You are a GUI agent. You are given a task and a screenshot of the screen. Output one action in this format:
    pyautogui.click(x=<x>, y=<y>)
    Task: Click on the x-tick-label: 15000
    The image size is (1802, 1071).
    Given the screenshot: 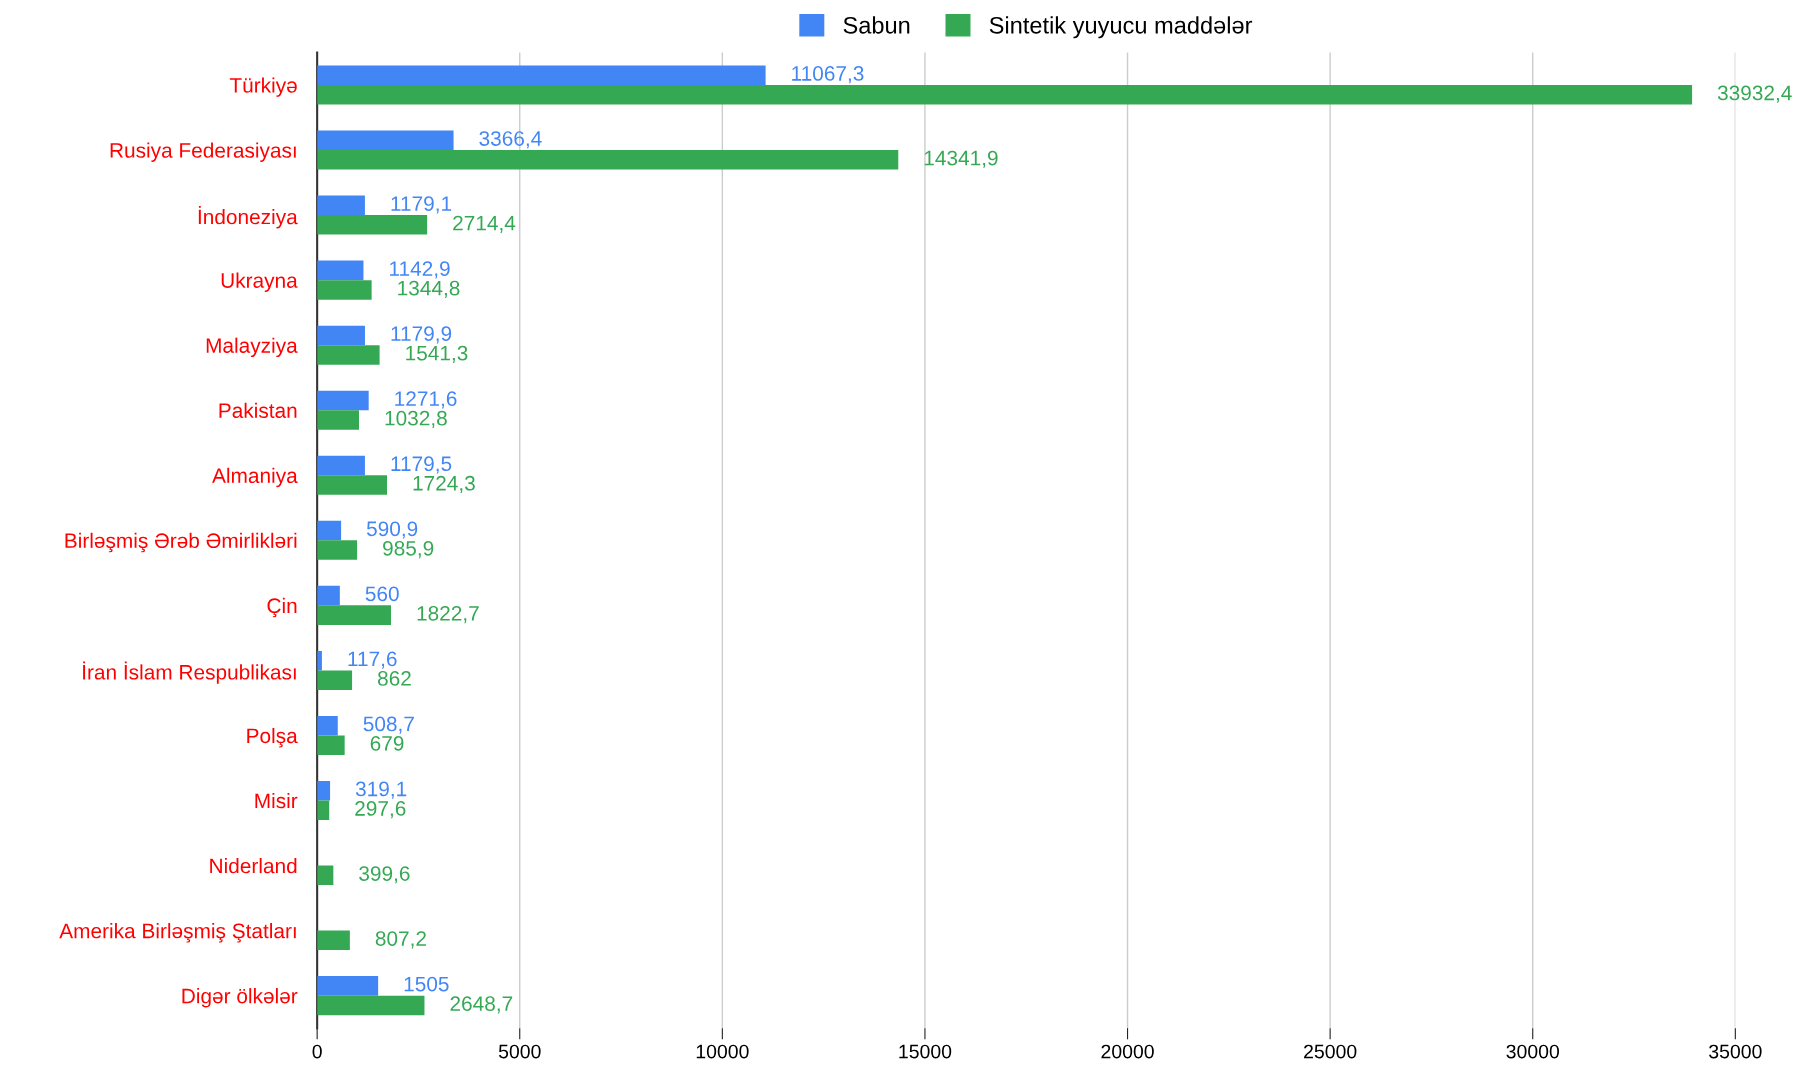 What is the action you would take?
    pyautogui.click(x=925, y=1051)
    